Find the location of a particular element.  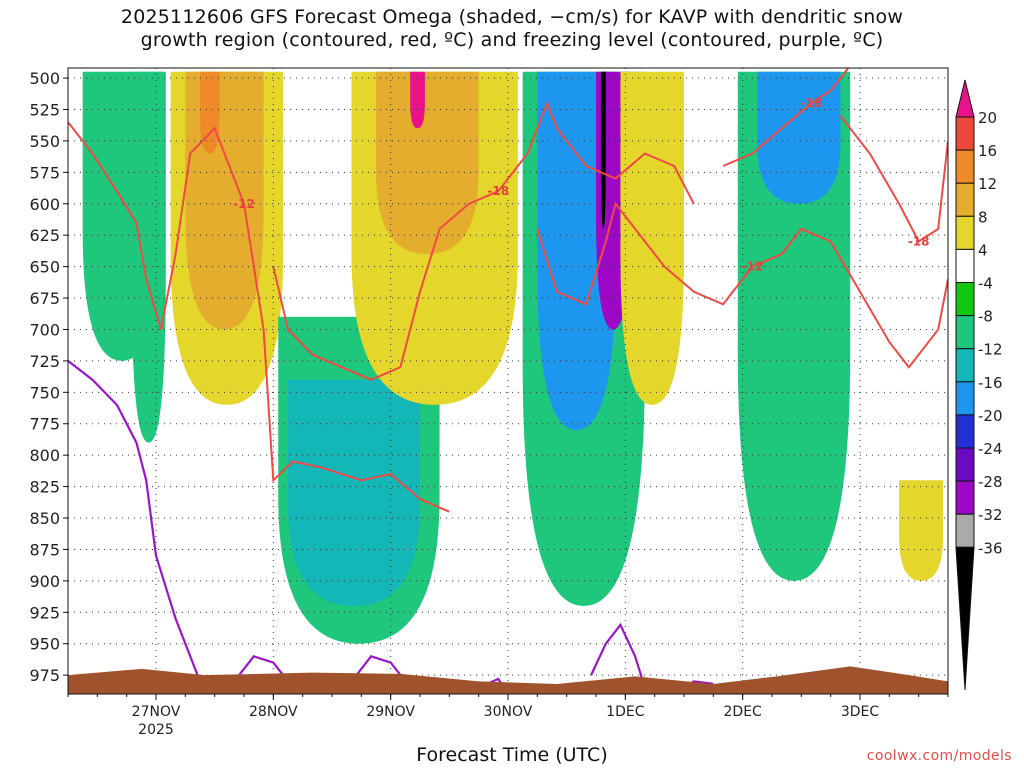

y-tick-label-800: 800 is located at coordinates (44, 455).